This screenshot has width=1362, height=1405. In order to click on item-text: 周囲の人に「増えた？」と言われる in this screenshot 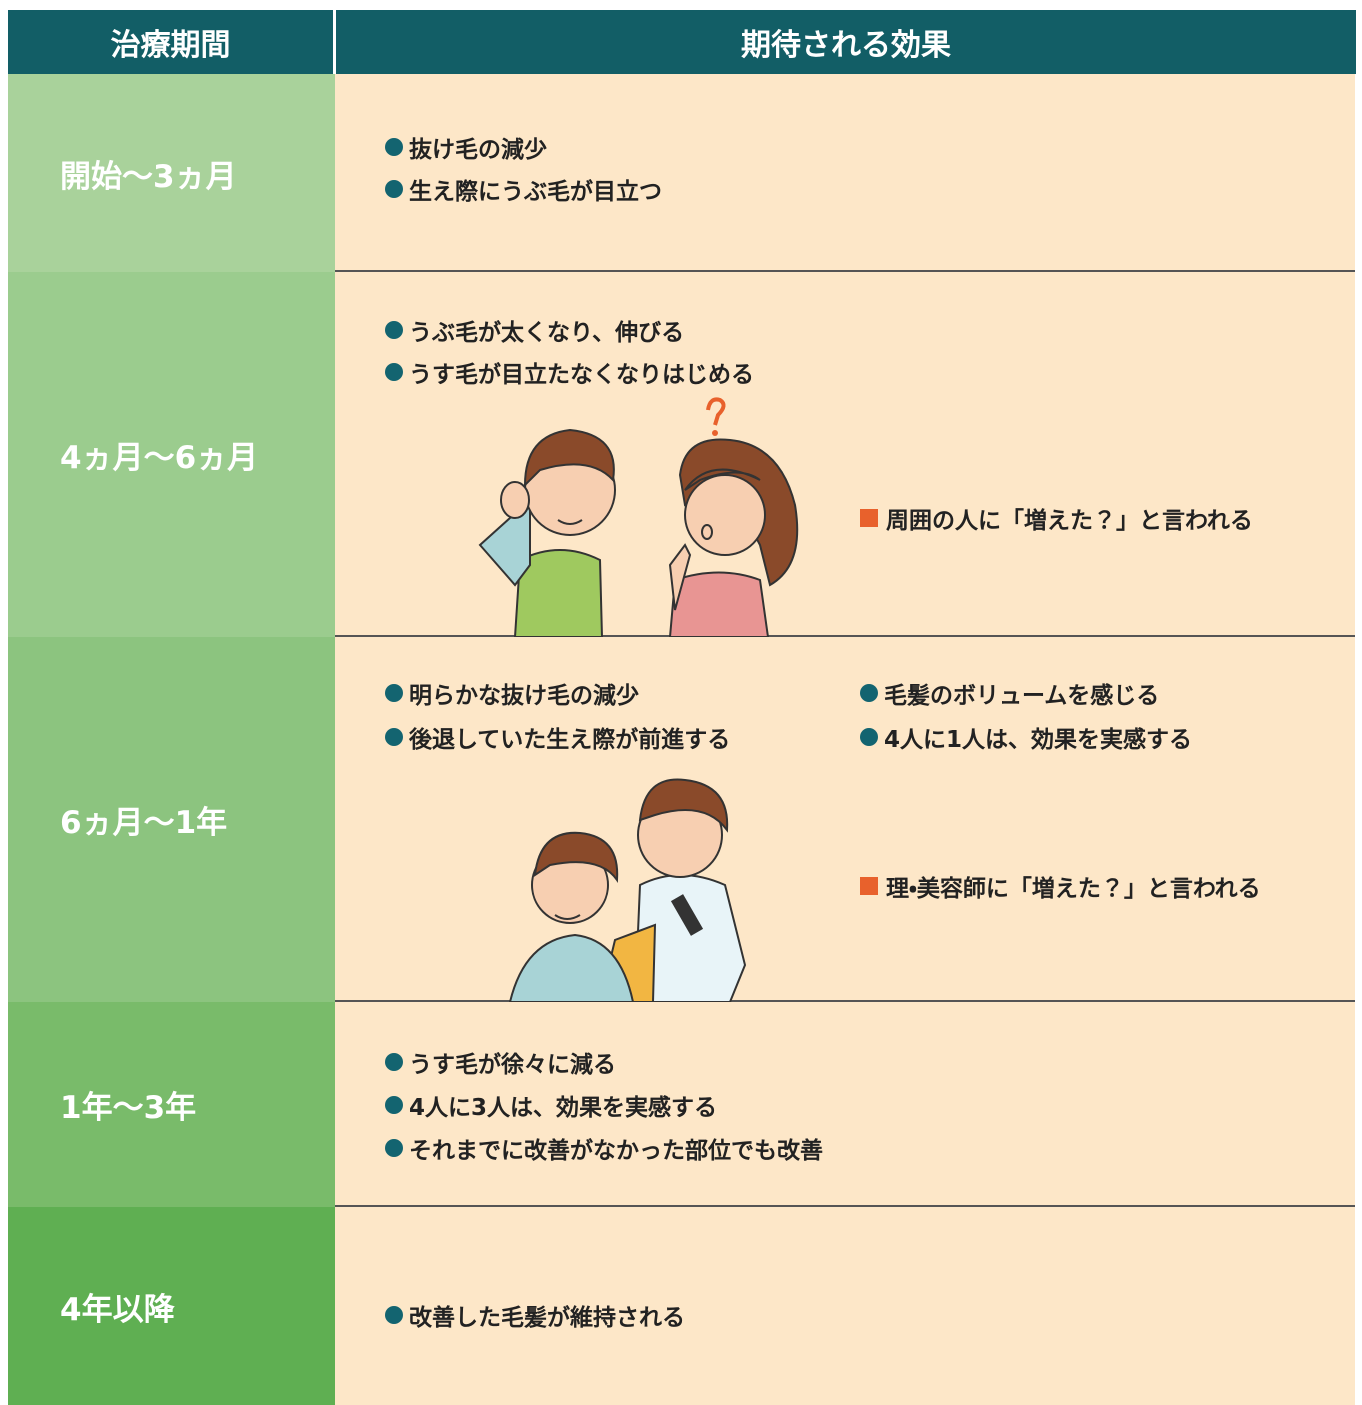, I will do `click(1069, 521)`.